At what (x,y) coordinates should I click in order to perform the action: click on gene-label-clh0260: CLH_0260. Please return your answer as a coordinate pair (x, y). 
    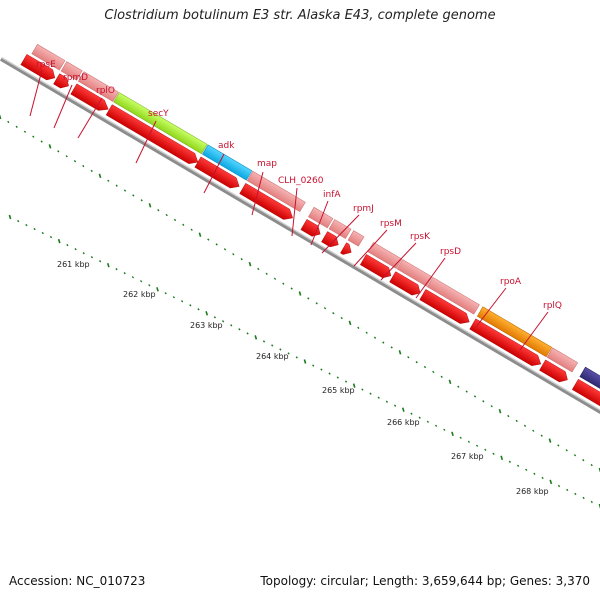
    Looking at the image, I should click on (301, 181).